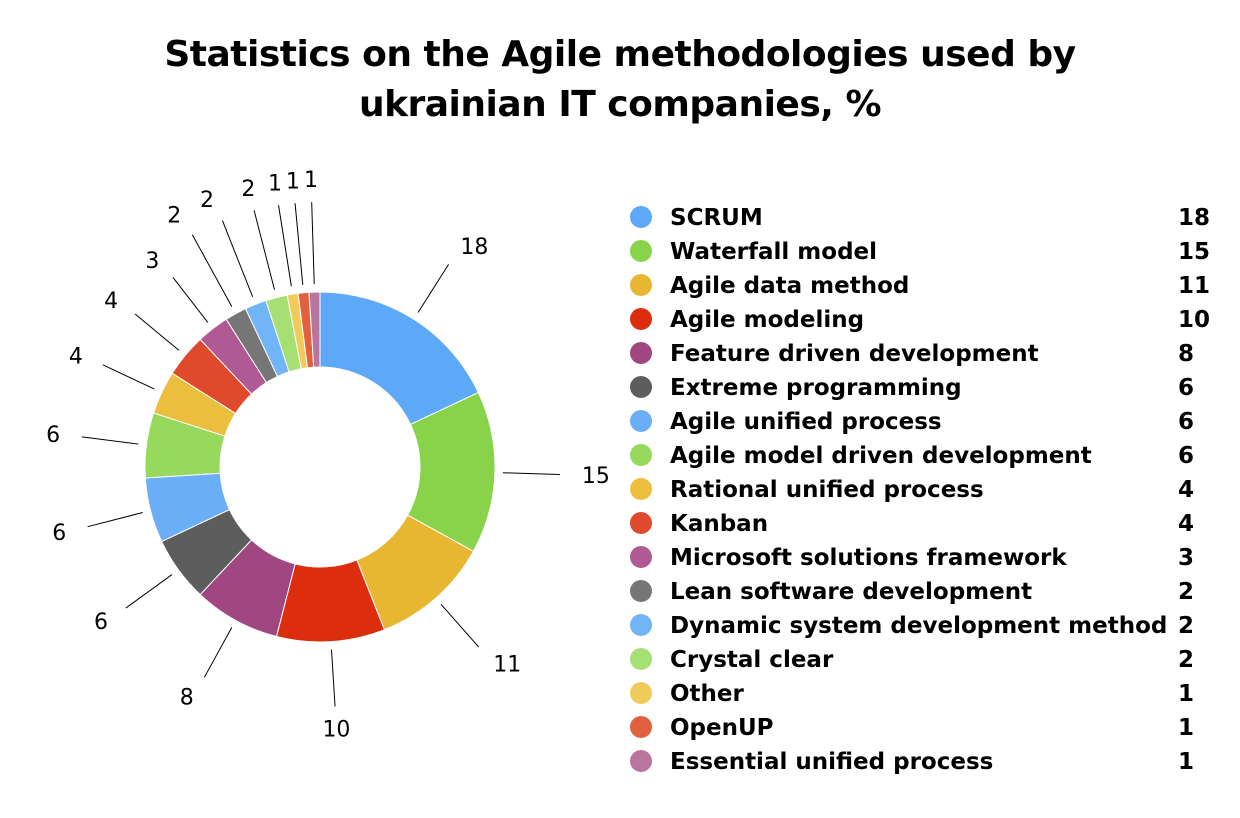 The height and width of the screenshot is (818, 1240). Describe the element at coordinates (1186, 660) in the screenshot. I see `legend-value-crystal-clear: 2` at that location.